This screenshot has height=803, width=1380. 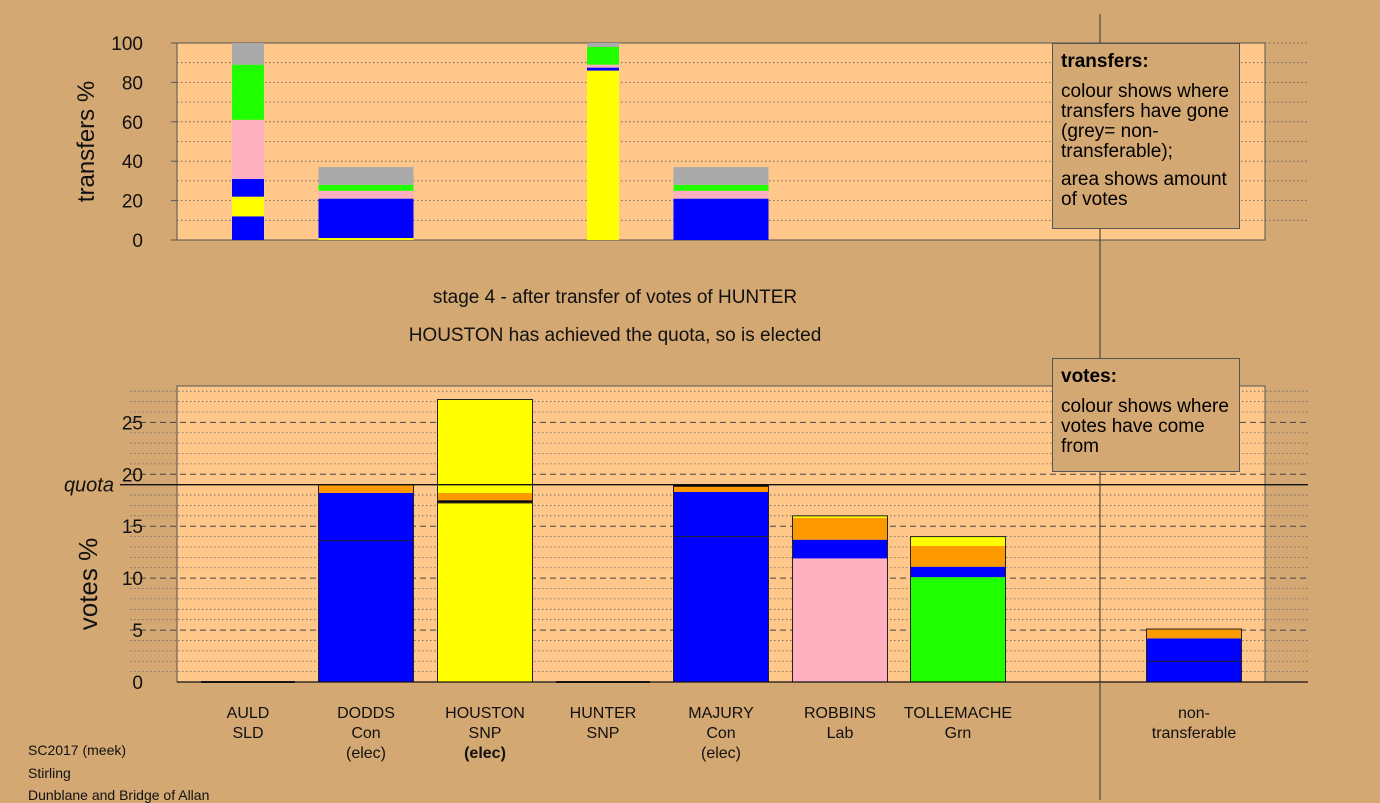 What do you see at coordinates (132, 162) in the screenshot?
I see `transfers-tick-label: 40` at bounding box center [132, 162].